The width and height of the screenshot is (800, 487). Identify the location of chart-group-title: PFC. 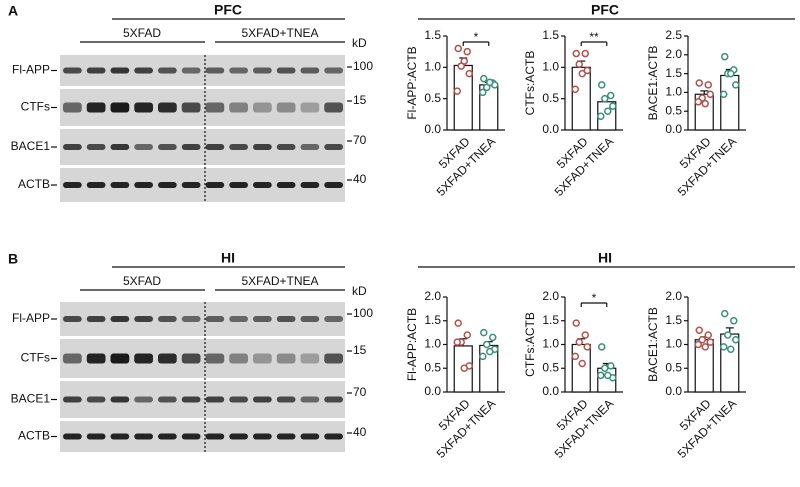
(605, 10).